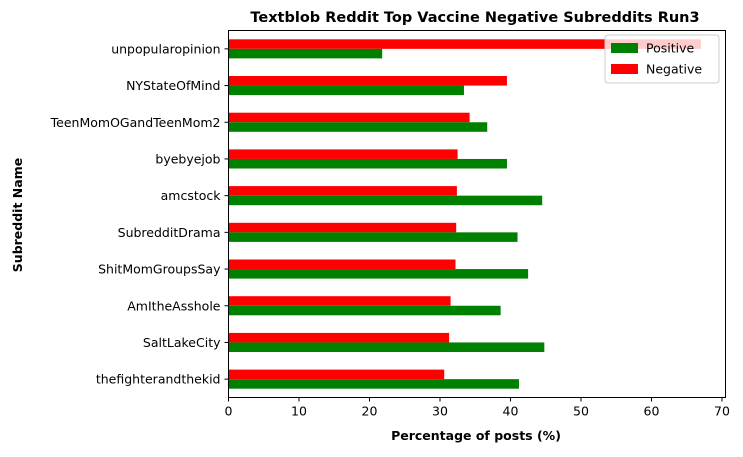 This screenshot has width=743, height=457. Describe the element at coordinates (158, 379) in the screenshot. I see `y-tick-label: thefighterandthekid` at that location.